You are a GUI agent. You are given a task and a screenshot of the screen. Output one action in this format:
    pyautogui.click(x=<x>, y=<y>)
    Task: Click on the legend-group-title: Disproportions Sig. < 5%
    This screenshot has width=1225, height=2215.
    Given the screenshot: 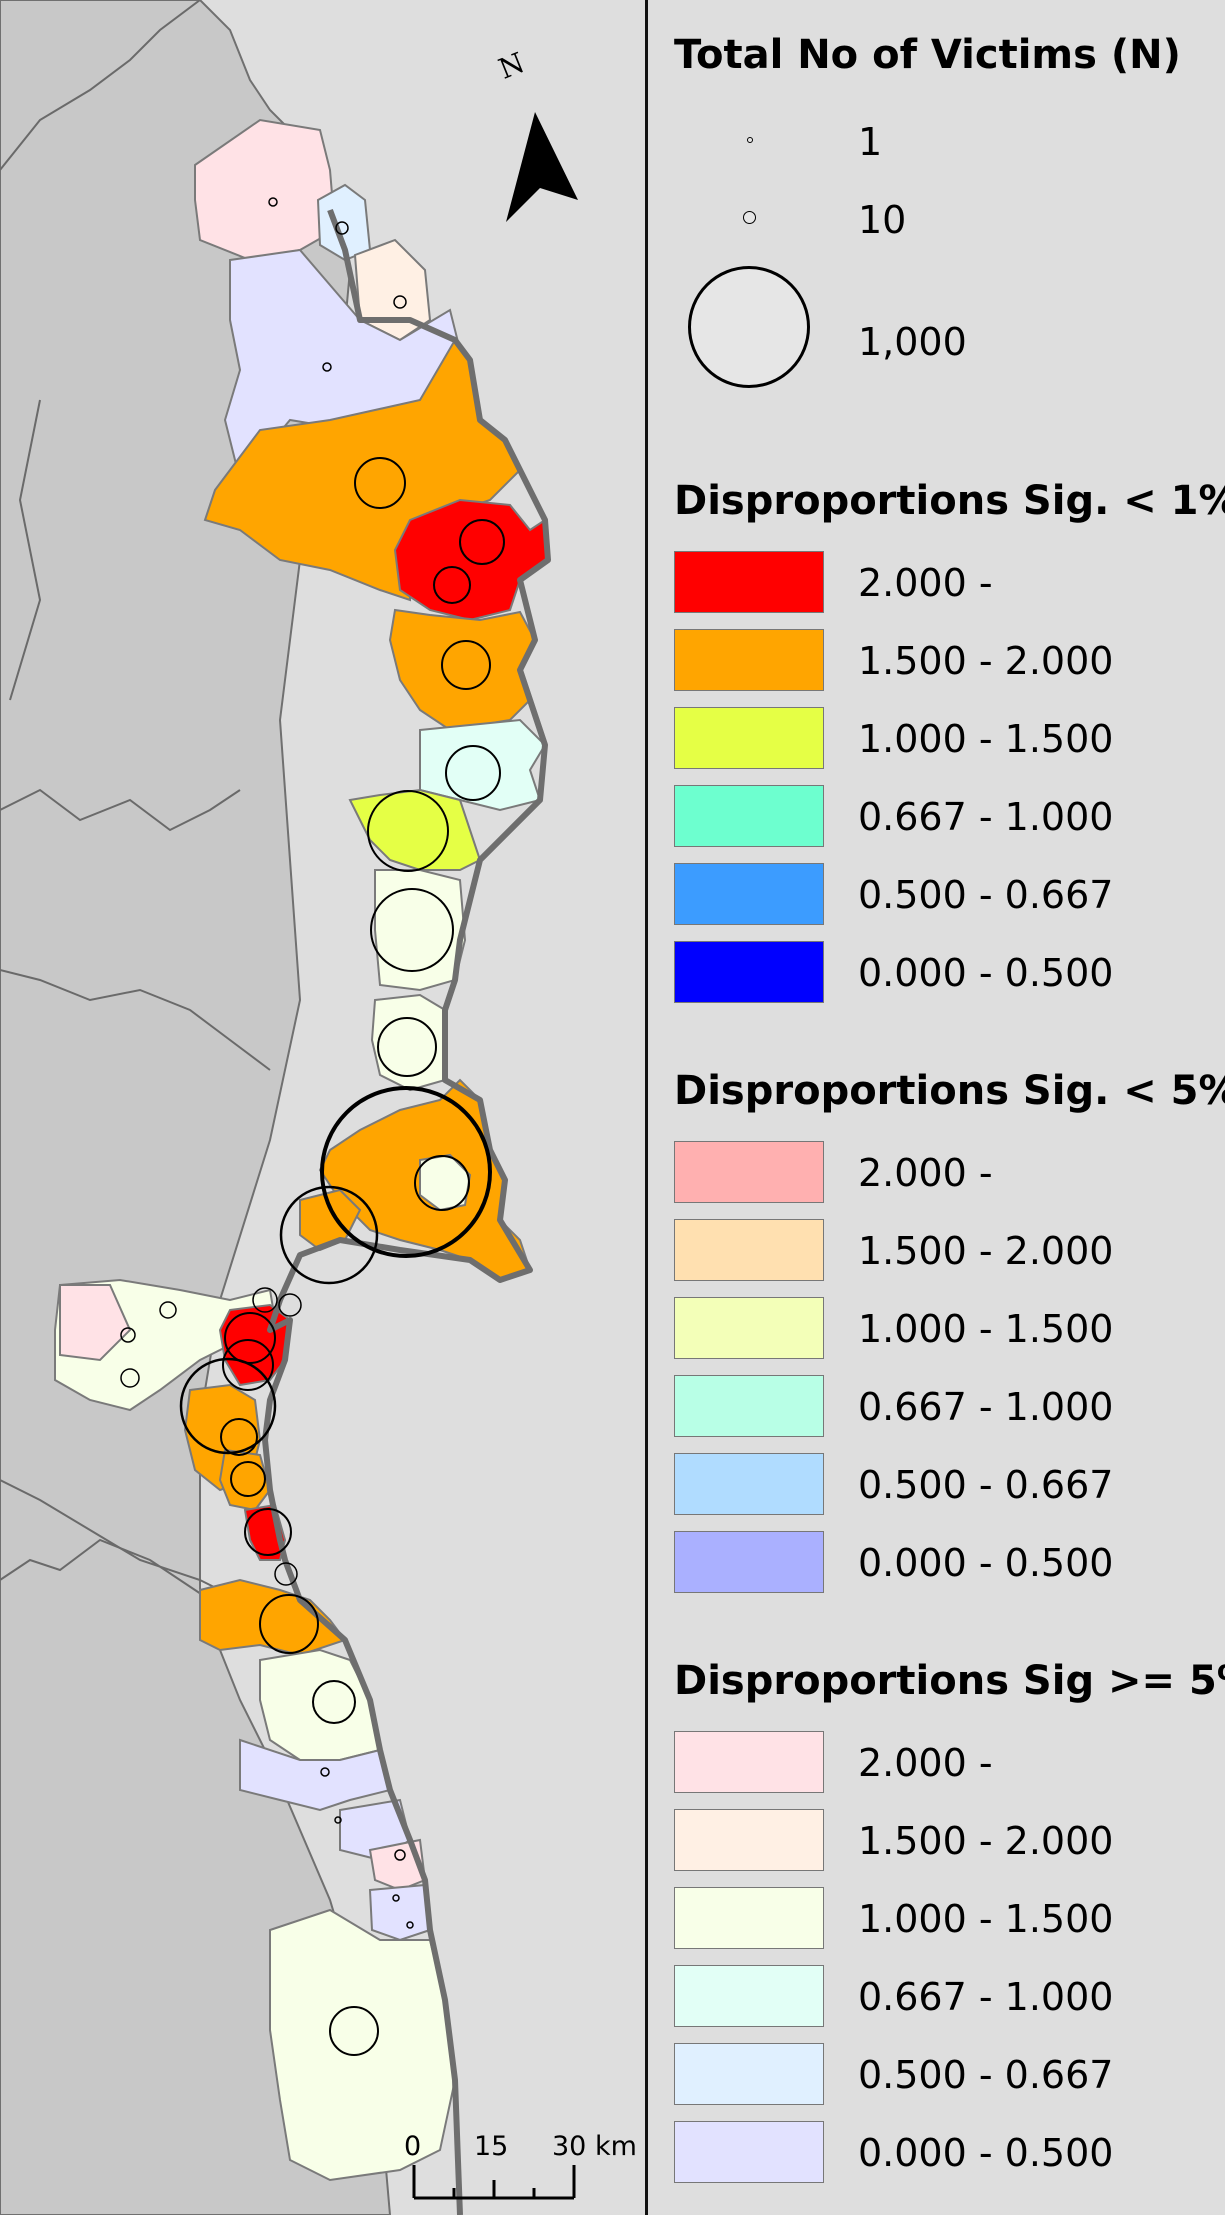 What is the action you would take?
    pyautogui.click(x=949, y=1091)
    